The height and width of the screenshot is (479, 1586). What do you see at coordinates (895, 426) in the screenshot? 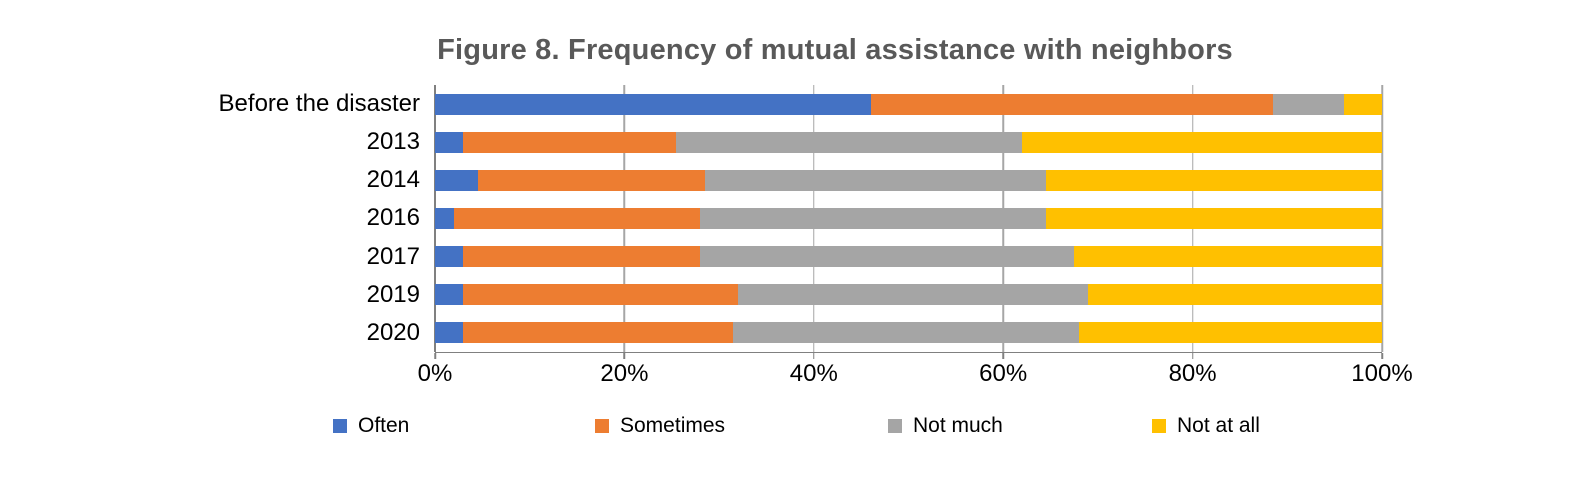
I see `legend-swatch-not-much` at bounding box center [895, 426].